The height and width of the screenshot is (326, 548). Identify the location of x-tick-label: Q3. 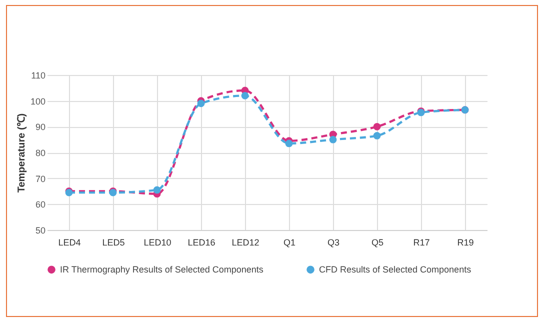
(333, 243).